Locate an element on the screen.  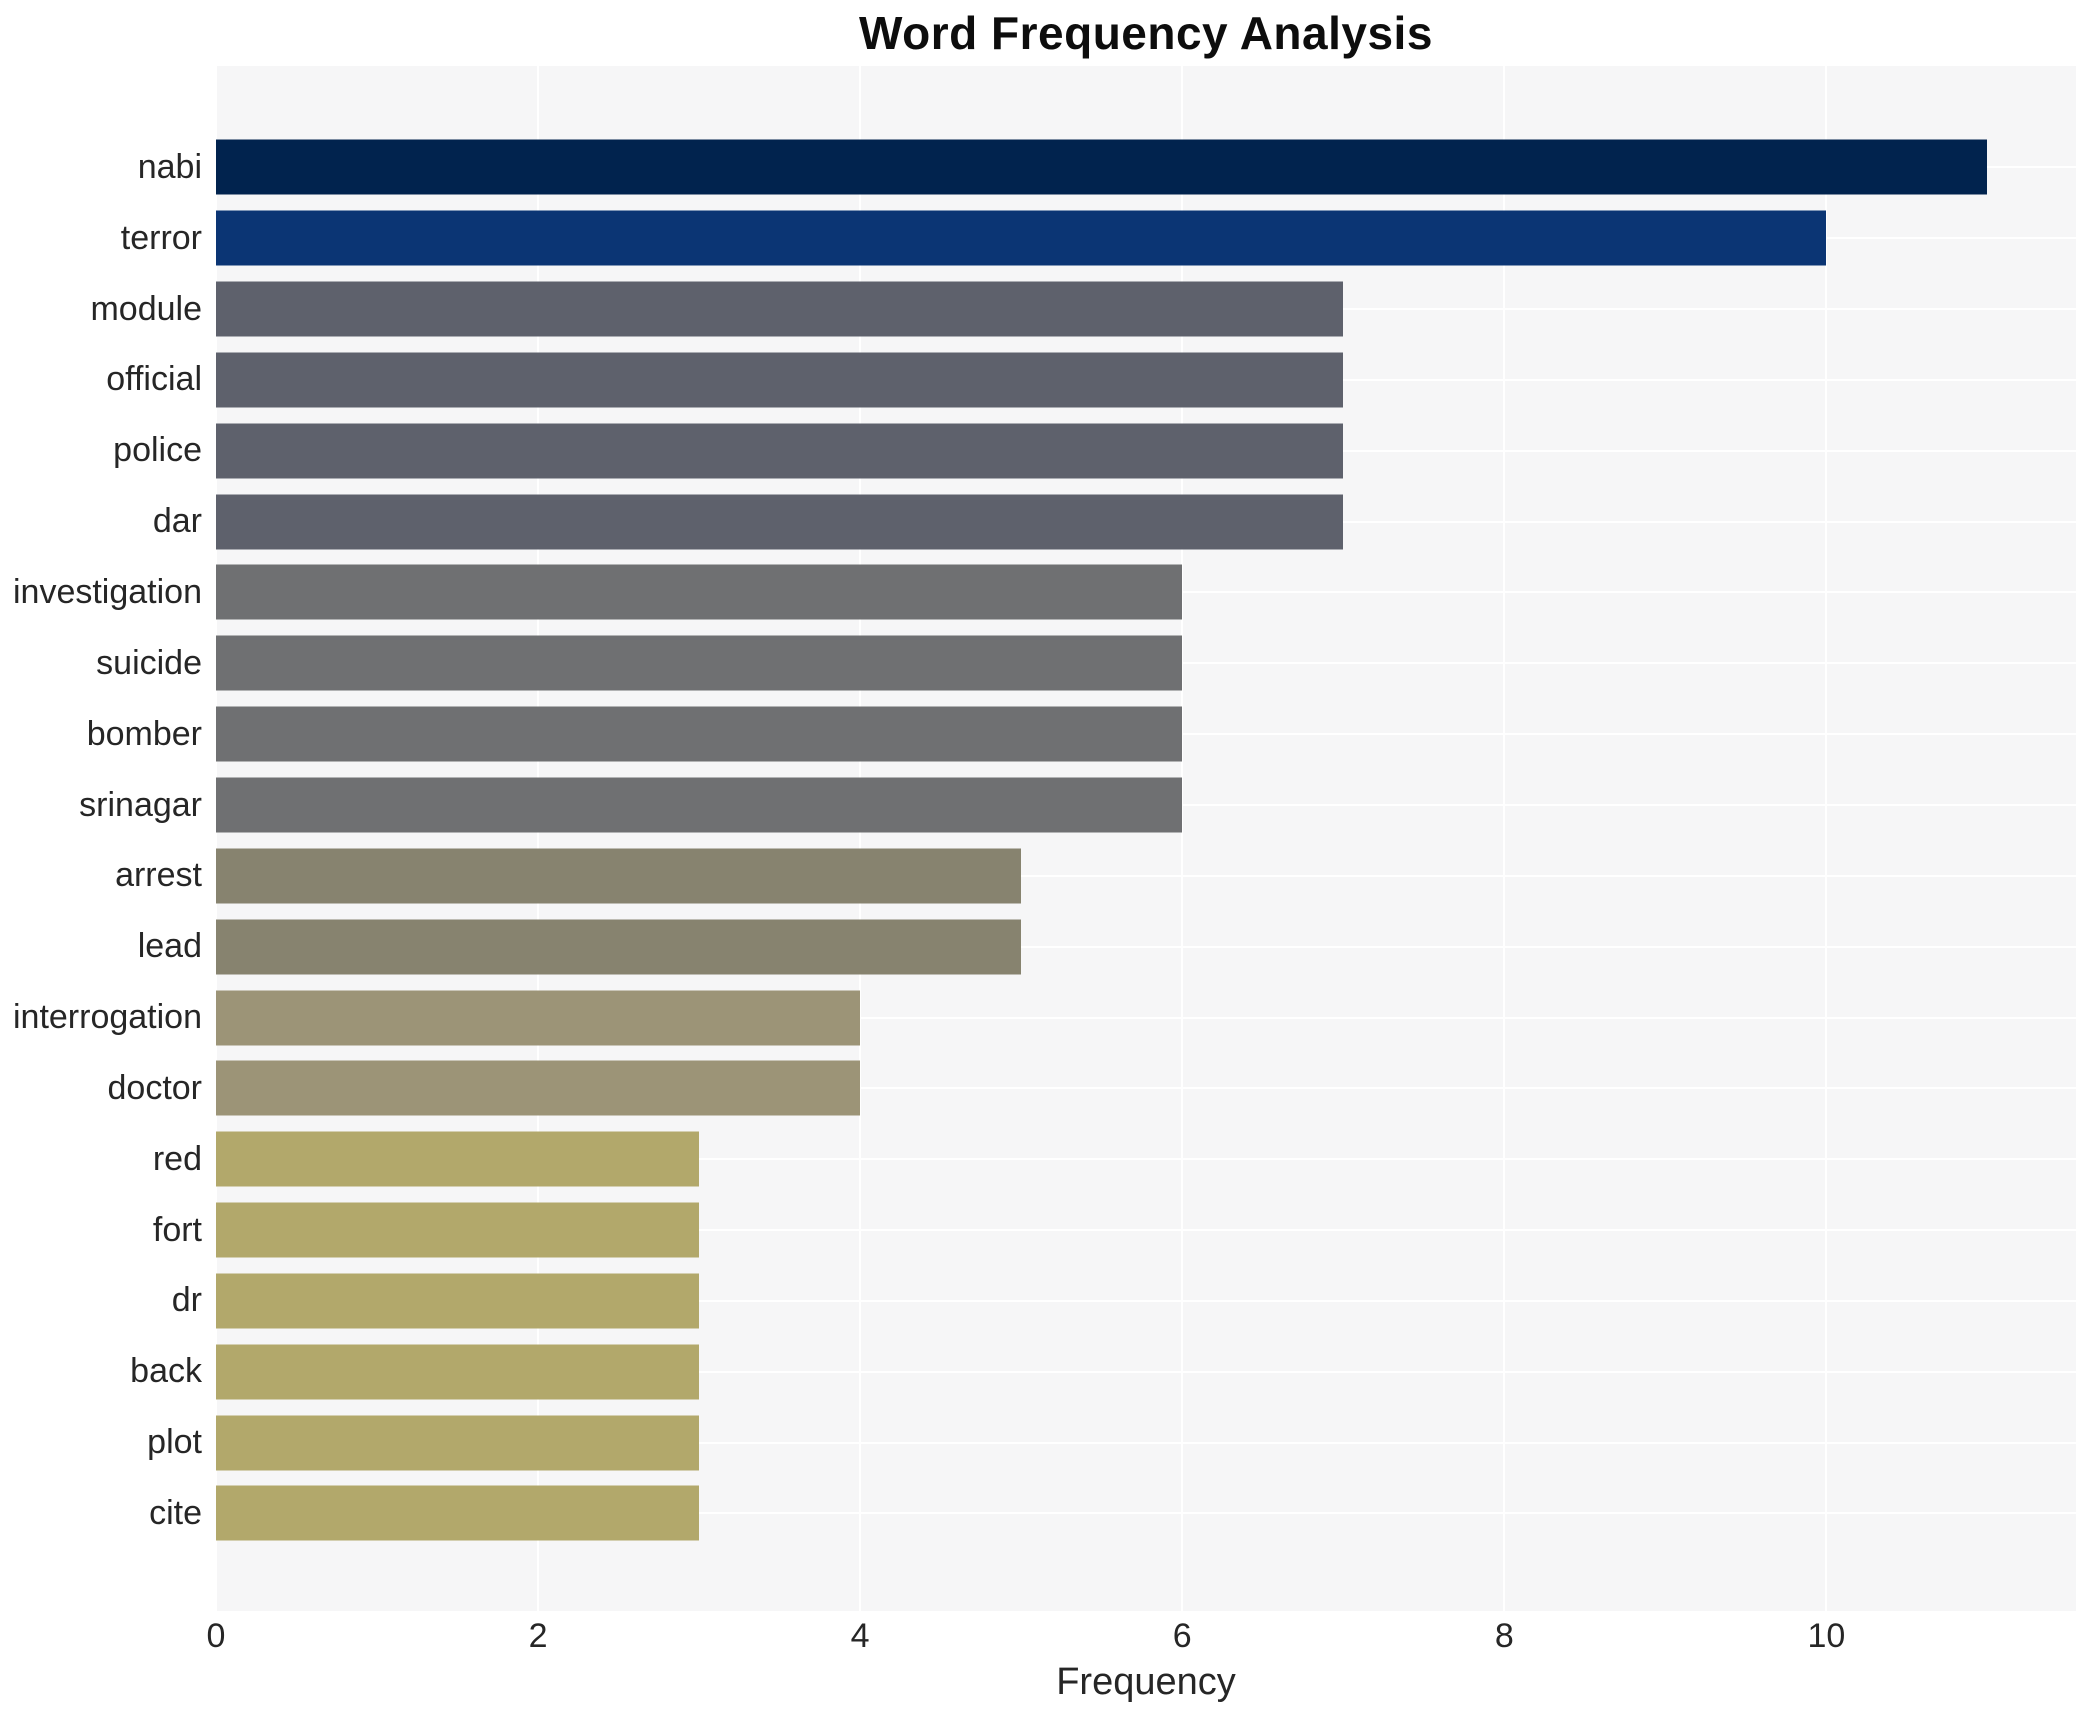
bar-doctor is located at coordinates (538, 1088).